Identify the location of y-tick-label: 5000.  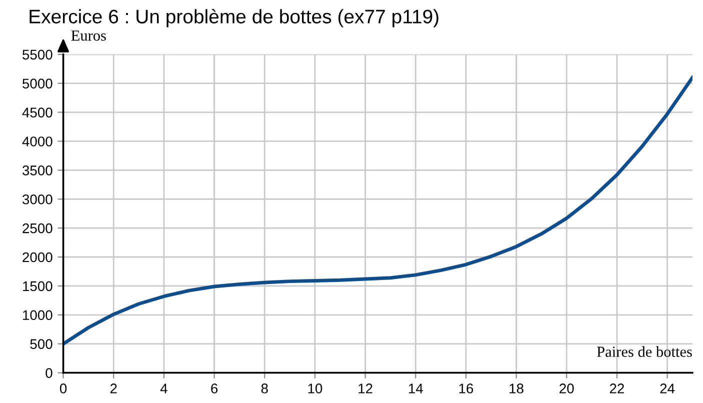
(37, 83).